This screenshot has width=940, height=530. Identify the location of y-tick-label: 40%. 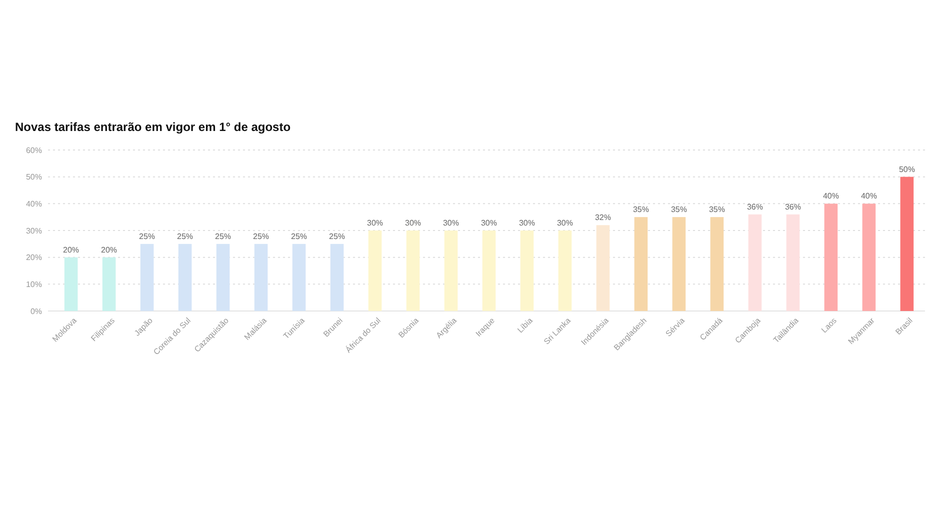
(34, 203).